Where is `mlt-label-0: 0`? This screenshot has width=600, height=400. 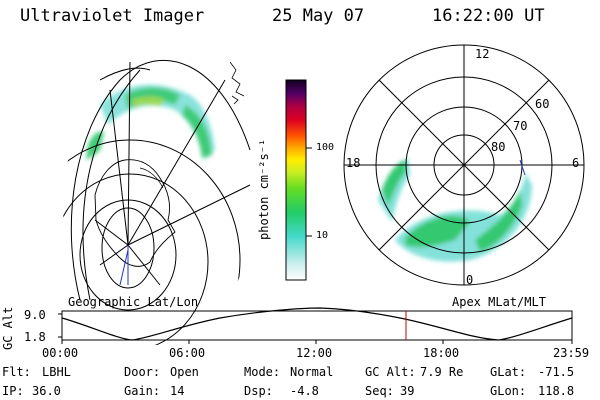 mlt-label-0: 0 is located at coordinates (470, 280).